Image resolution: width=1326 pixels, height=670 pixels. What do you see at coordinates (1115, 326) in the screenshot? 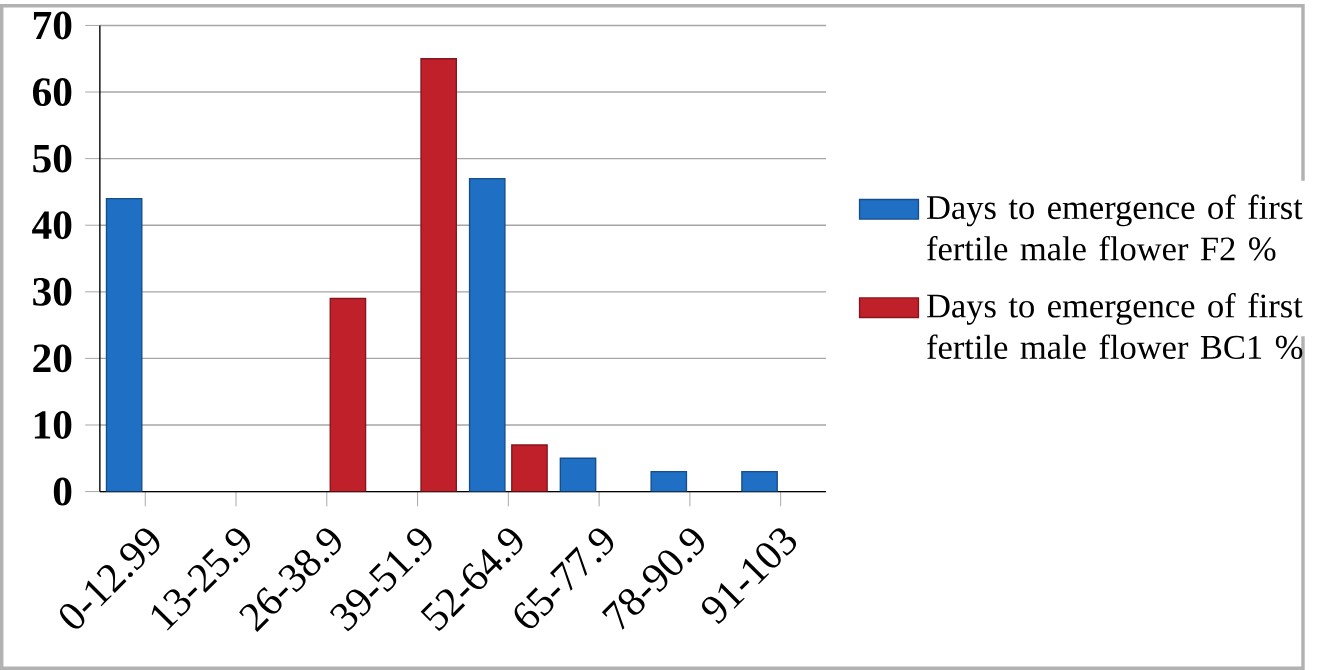
I see `legend-label: Days to emergence of first fertile male flower BC1 %` at bounding box center [1115, 326].